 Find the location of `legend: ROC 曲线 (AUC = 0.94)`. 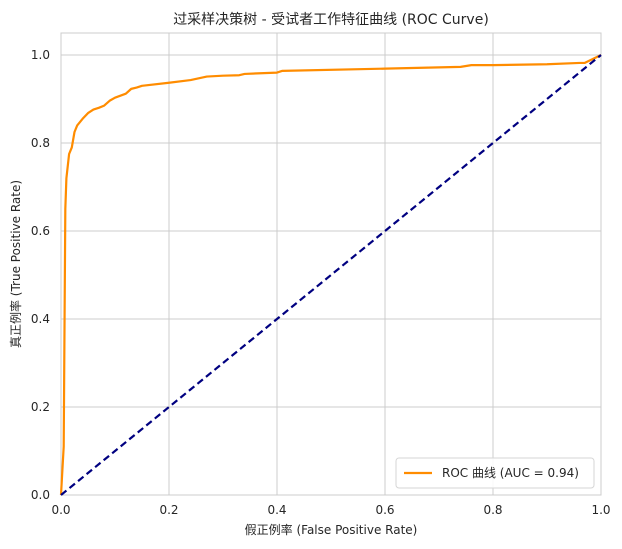

legend: ROC 曲线 (AUC = 0.94) is located at coordinates (495, 473).